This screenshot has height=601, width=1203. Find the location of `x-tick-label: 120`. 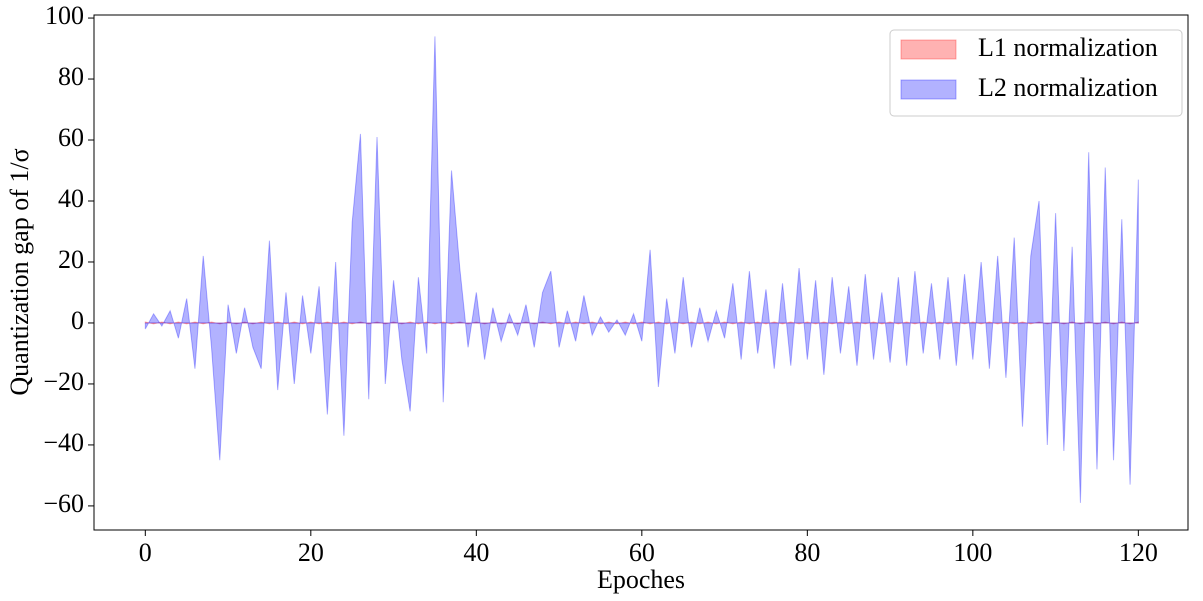

x-tick-label: 120 is located at coordinates (1138, 552).